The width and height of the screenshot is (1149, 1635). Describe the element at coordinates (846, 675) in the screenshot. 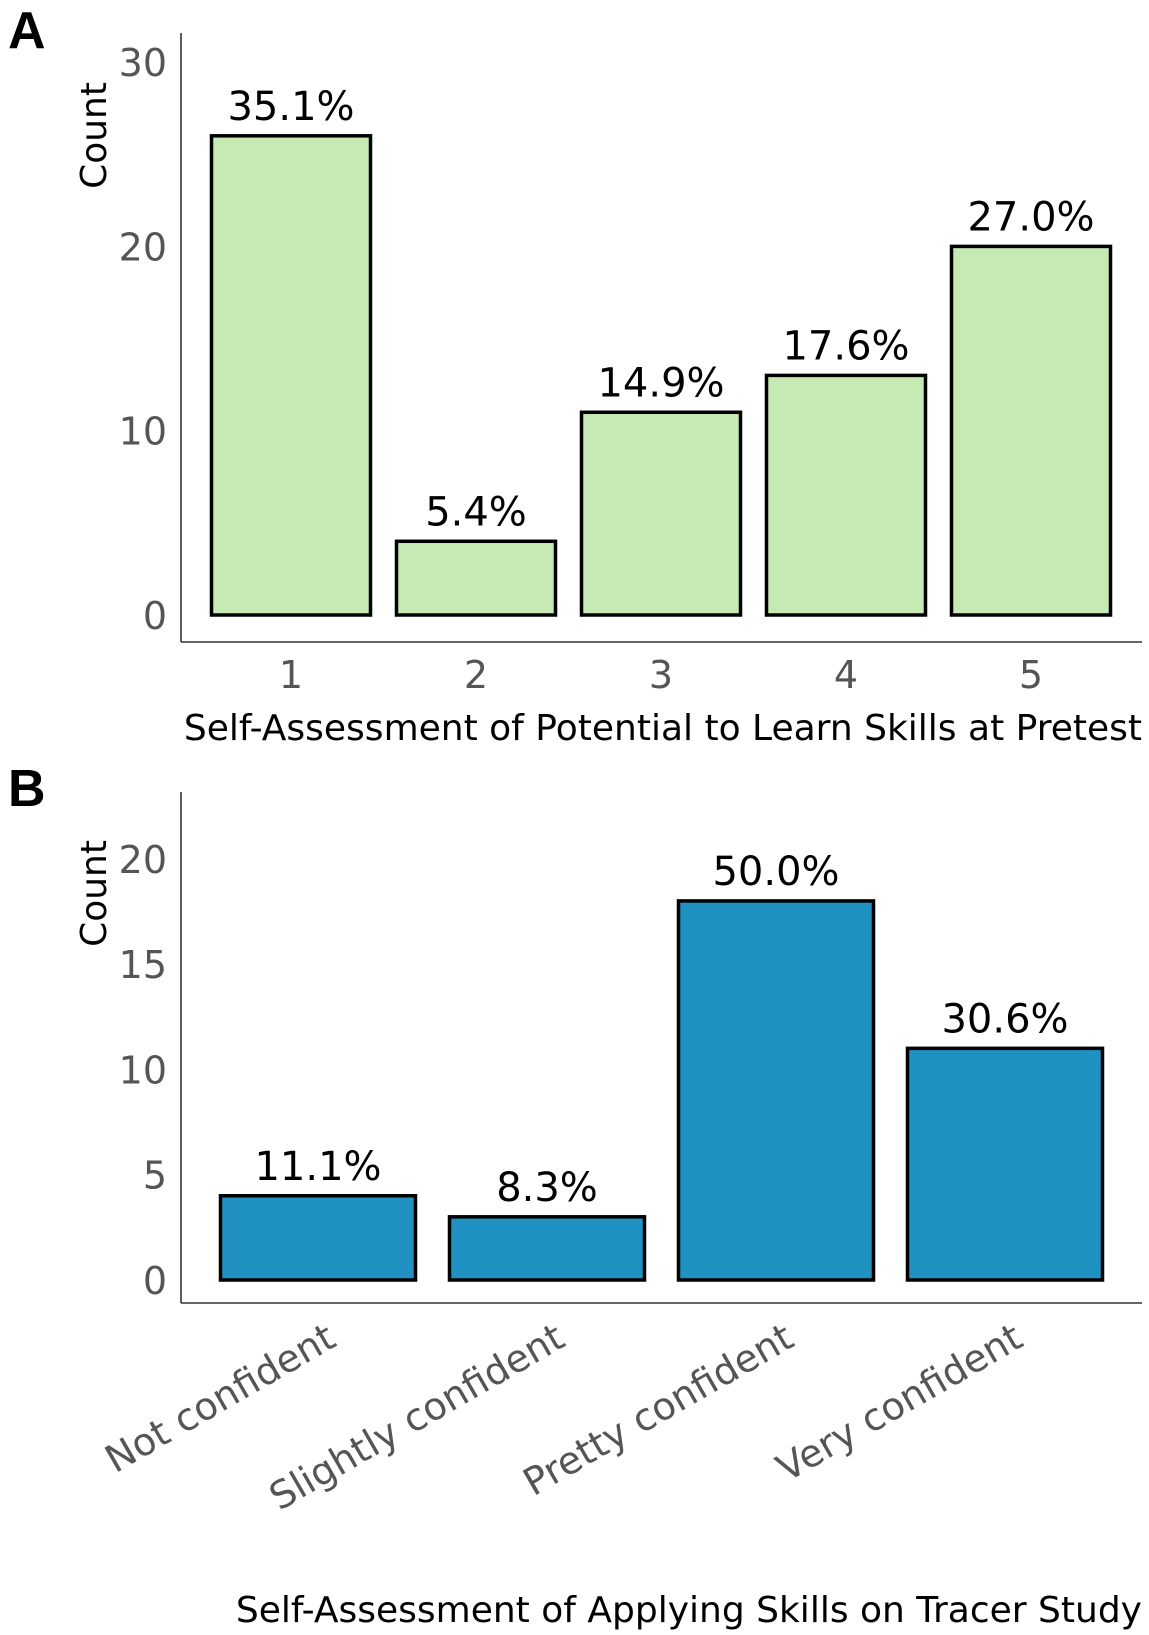

I see `x-tick-label: 4` at that location.